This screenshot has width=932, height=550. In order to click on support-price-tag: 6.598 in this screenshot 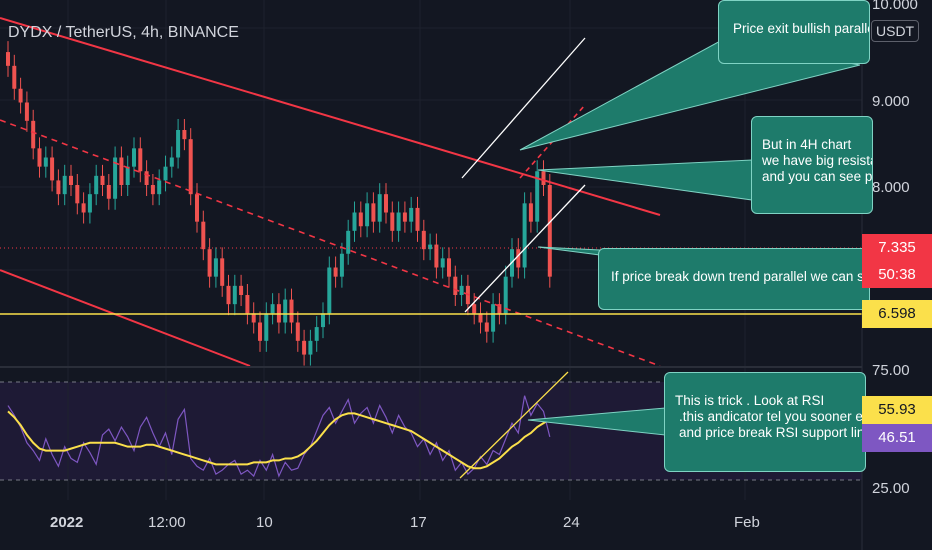, I will do `click(897, 314)`.